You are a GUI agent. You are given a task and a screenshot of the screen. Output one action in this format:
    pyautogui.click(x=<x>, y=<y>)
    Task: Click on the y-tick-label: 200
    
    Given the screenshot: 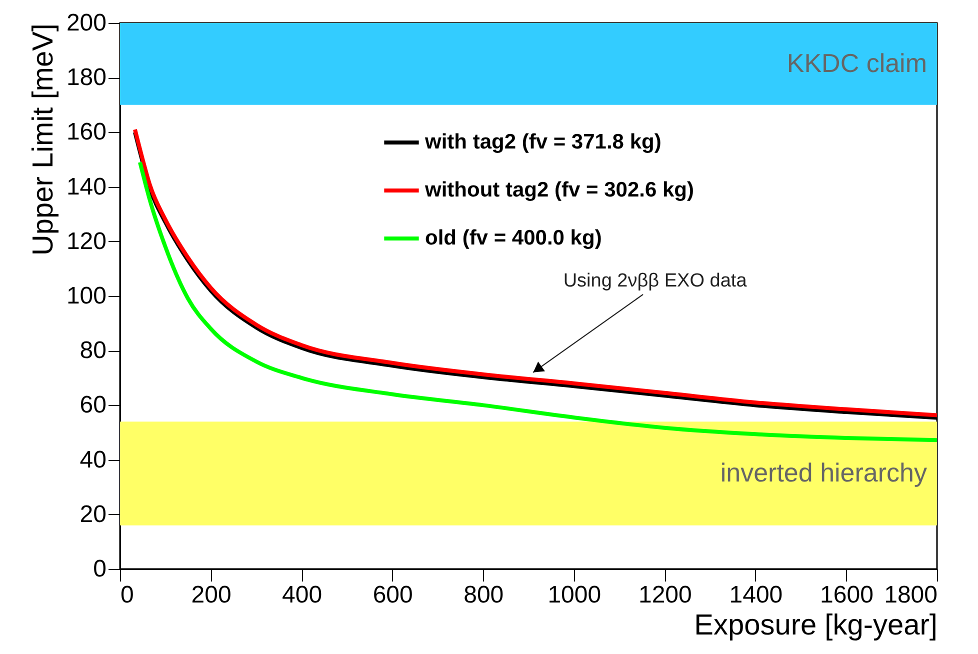 What is the action you would take?
    pyautogui.click(x=86, y=23)
    